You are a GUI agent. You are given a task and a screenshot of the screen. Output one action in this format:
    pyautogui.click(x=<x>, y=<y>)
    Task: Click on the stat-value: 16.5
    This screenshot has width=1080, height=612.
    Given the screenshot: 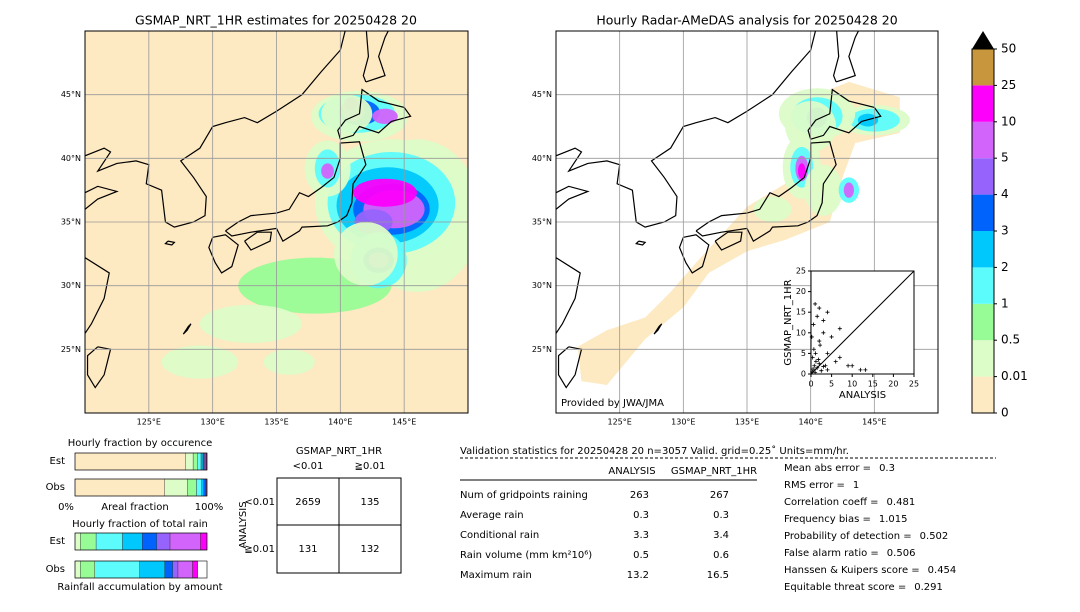 What is the action you would take?
    pyautogui.click(x=718, y=575)
    